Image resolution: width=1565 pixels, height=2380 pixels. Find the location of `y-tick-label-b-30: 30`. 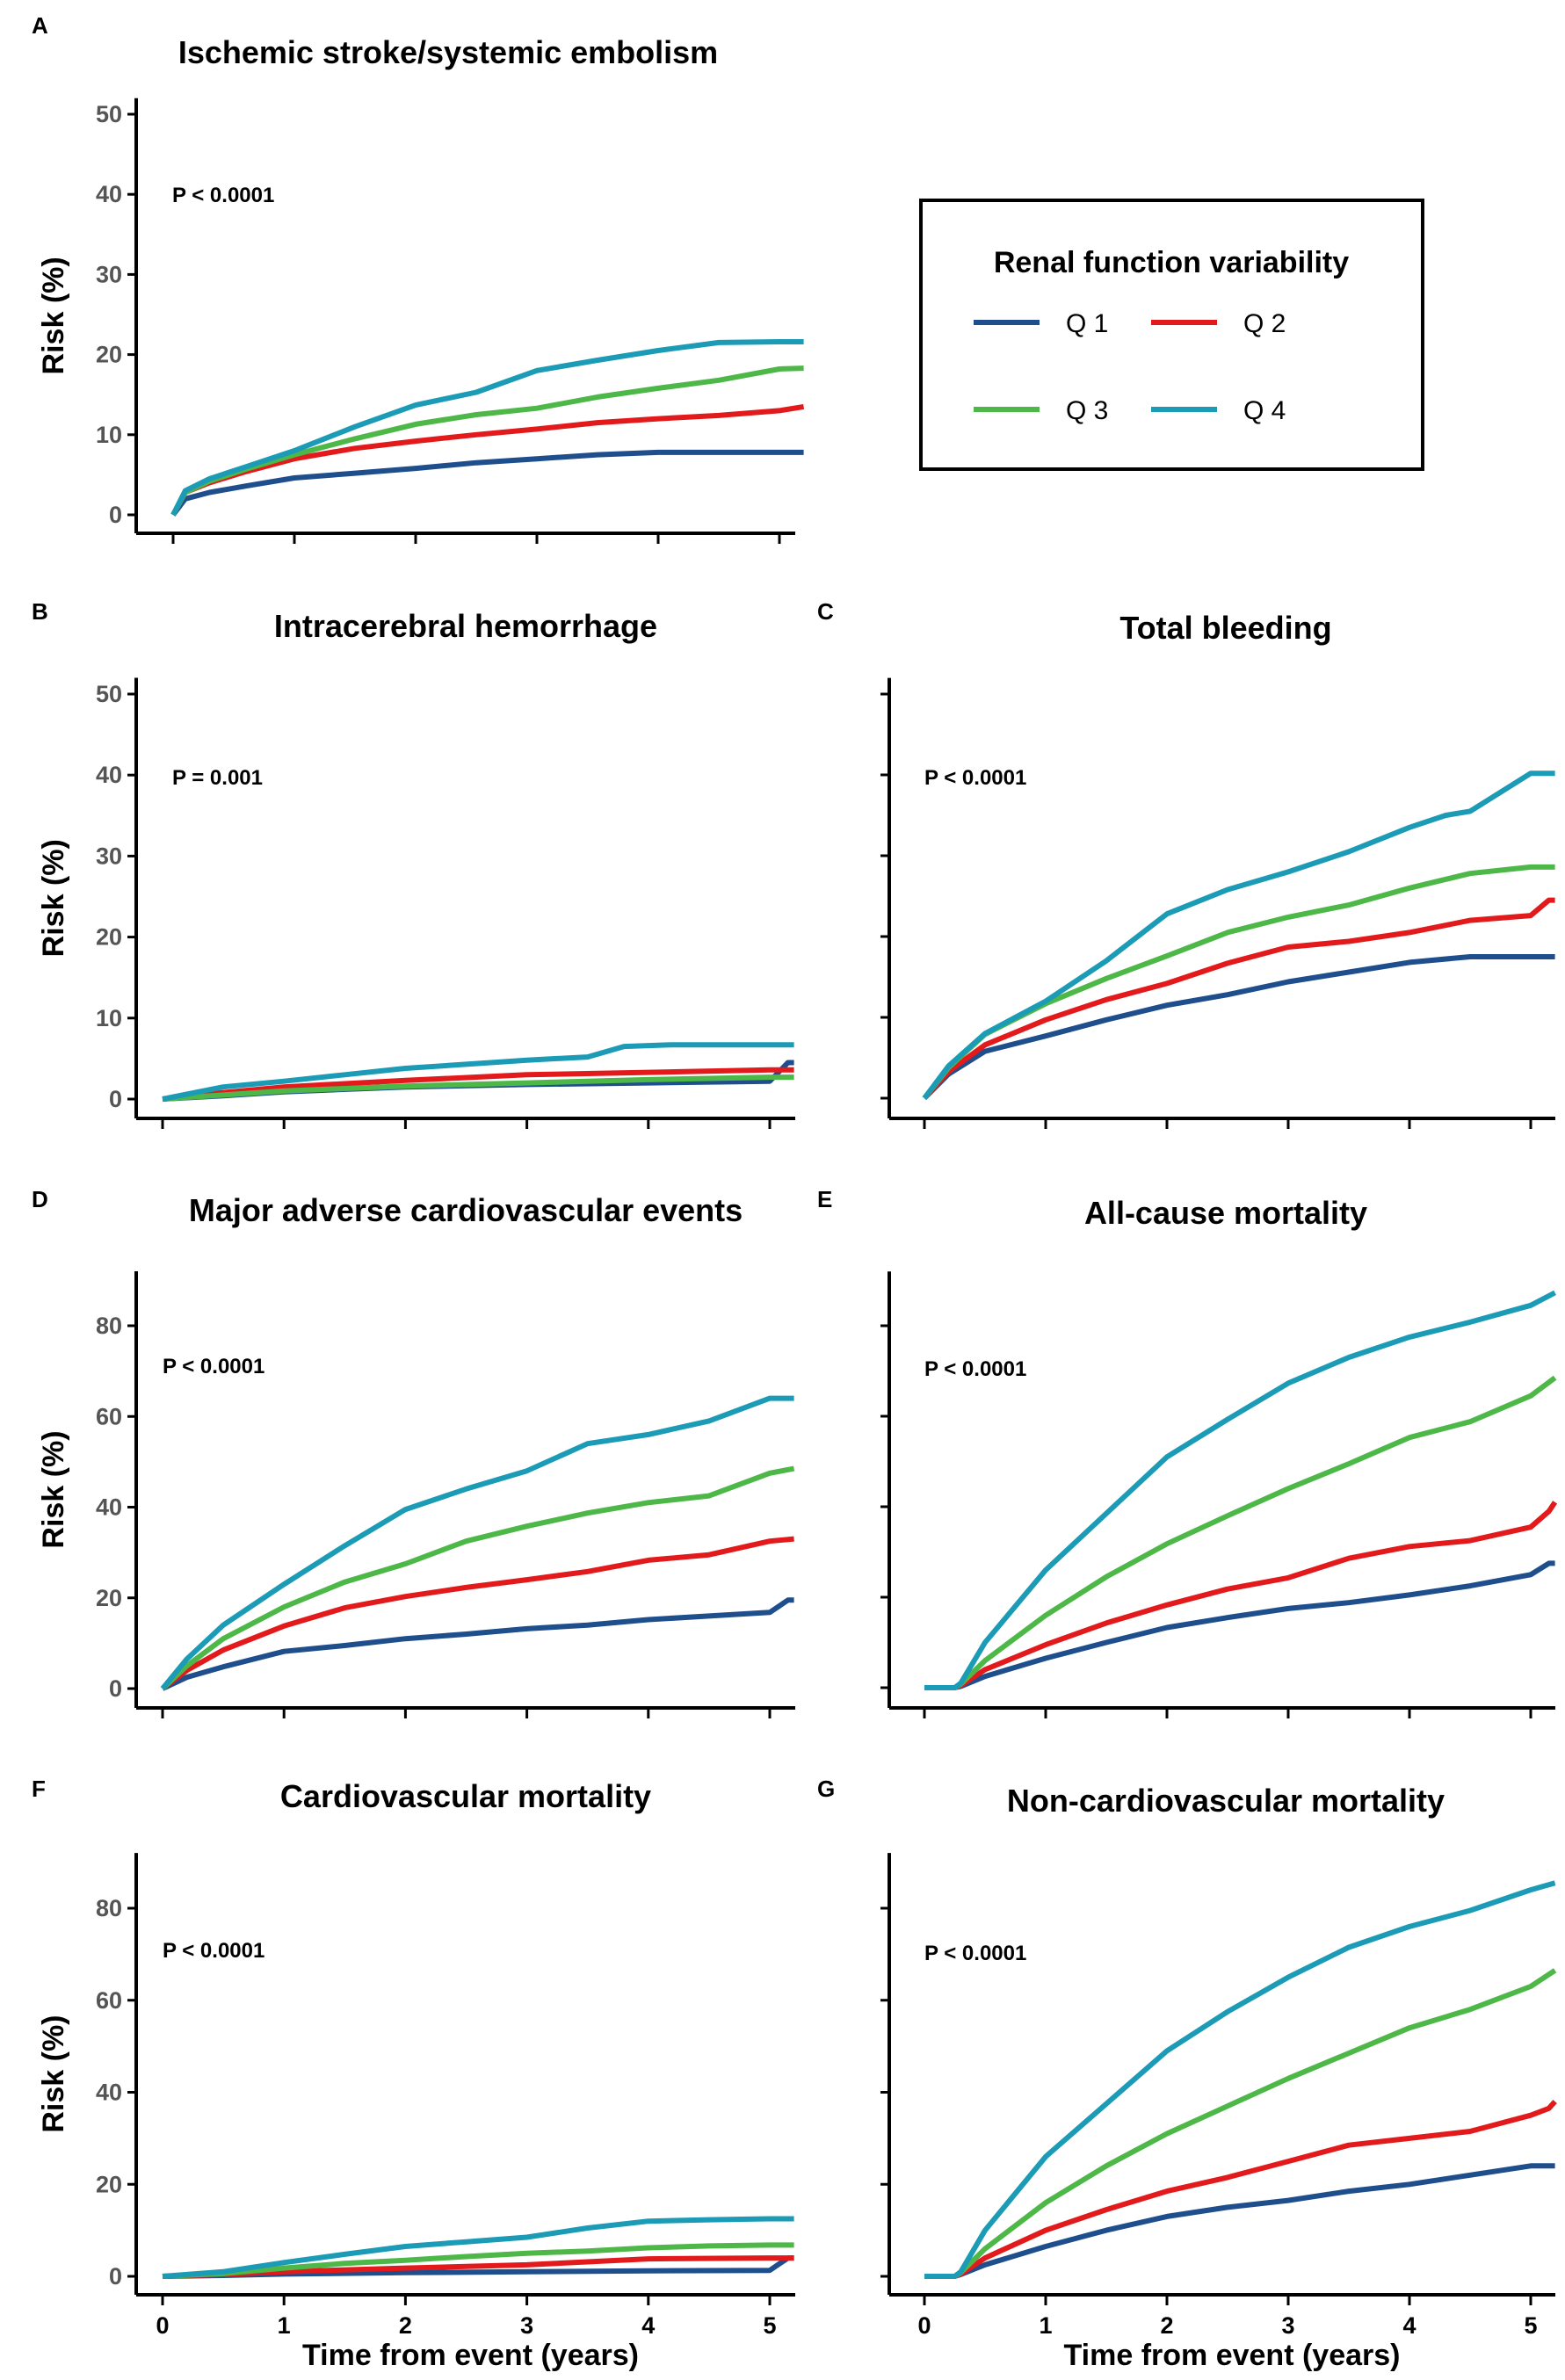

y-tick-label-b-30: 30 is located at coordinates (109, 856).